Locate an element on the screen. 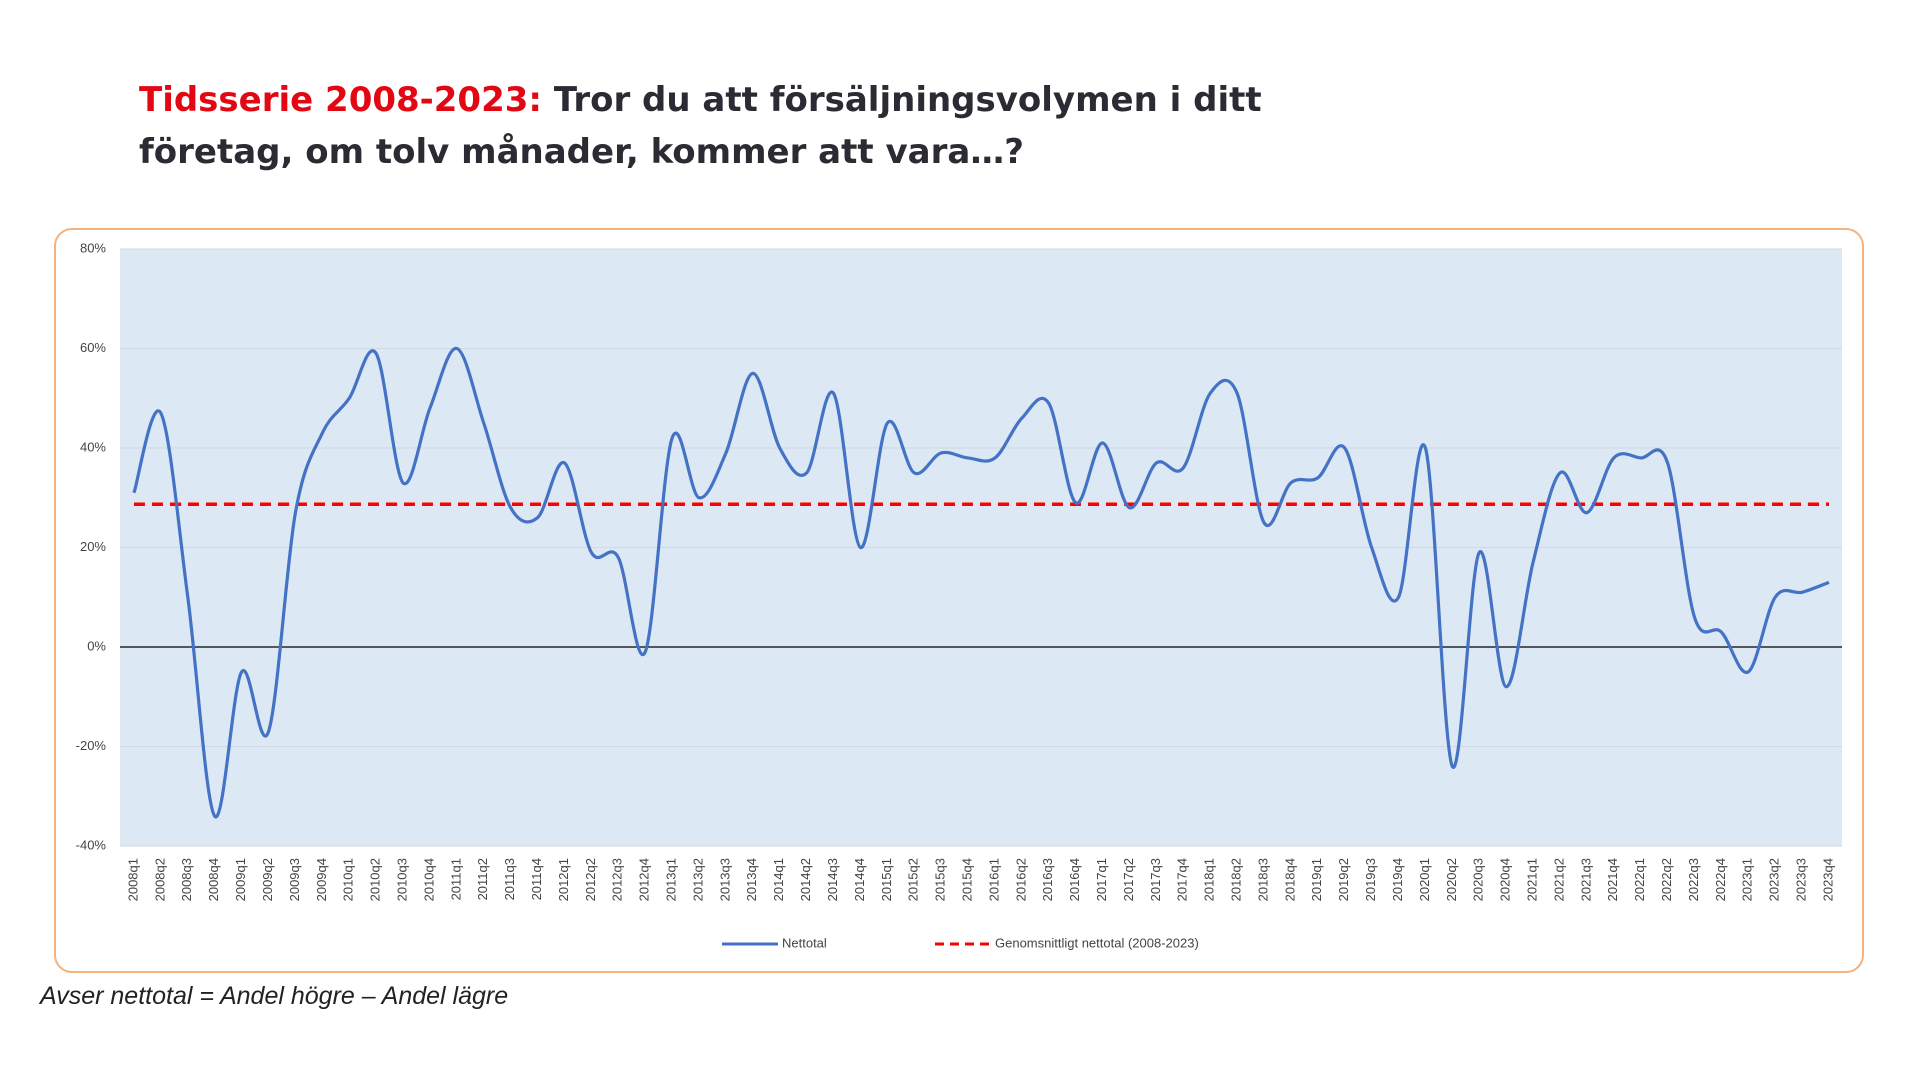  x-tick-label: 2019q1 is located at coordinates (1316, 879).